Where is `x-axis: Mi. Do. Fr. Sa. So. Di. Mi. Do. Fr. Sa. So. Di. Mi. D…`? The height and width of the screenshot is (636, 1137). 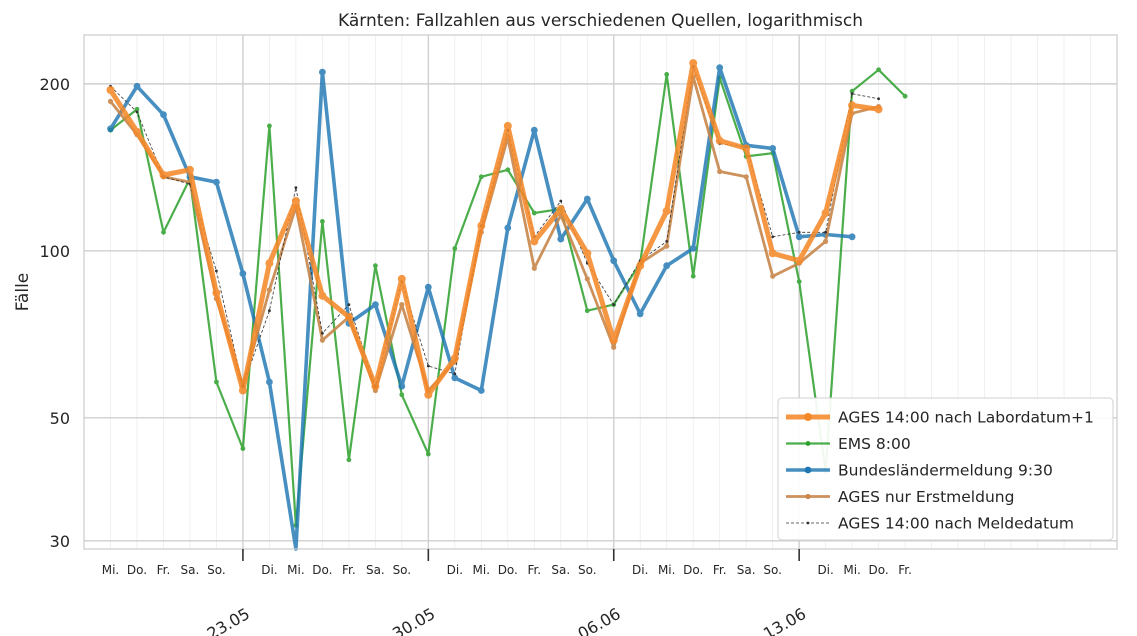 x-axis: Mi. Do. Fr. Sa. So. Di. Mi. Do. Fr. Sa. So. Di. Mi. D… is located at coordinates (507, 592).